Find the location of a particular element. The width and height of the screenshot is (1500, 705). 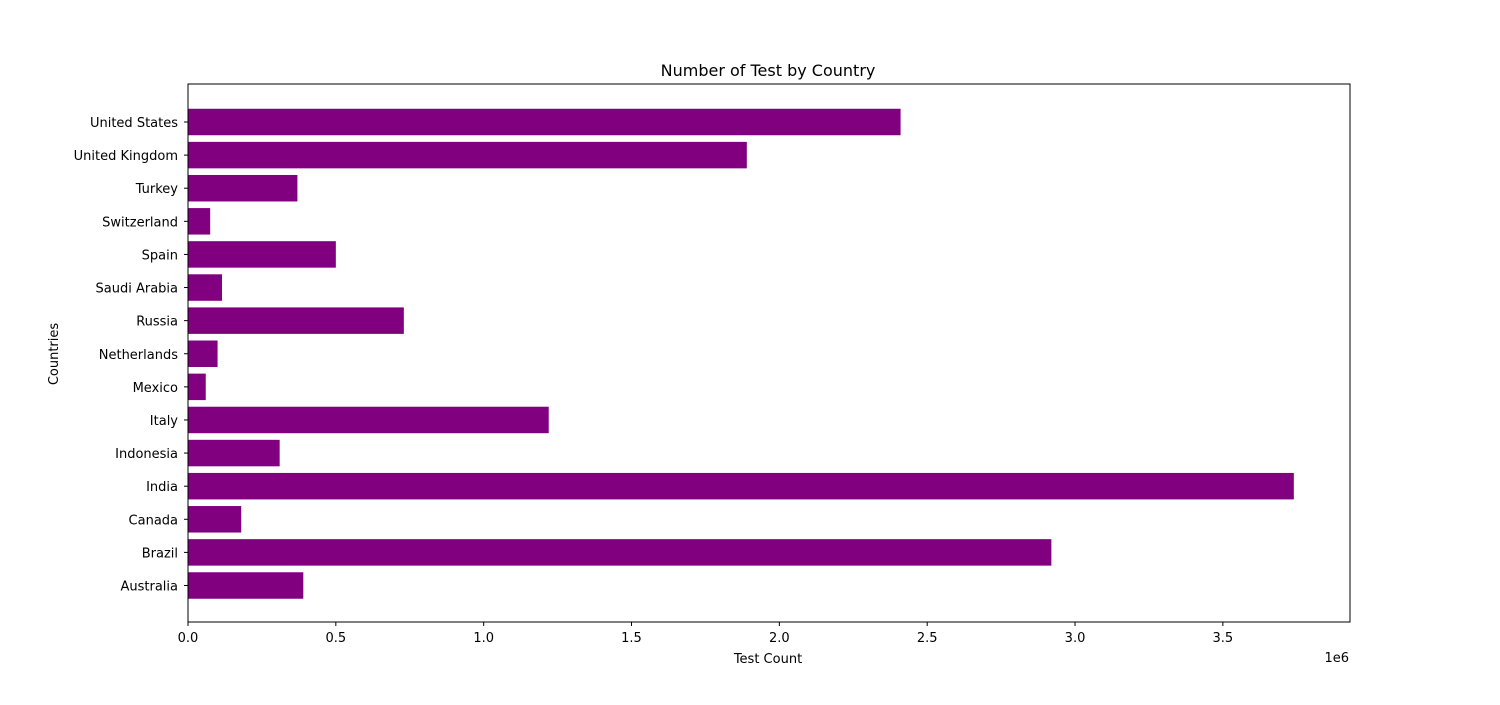

bar-netherlands is located at coordinates (203, 353).